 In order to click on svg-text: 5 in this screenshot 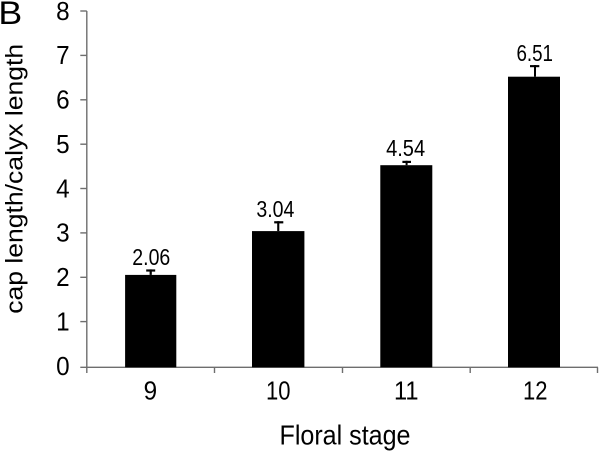, I will do `click(63, 145)`.